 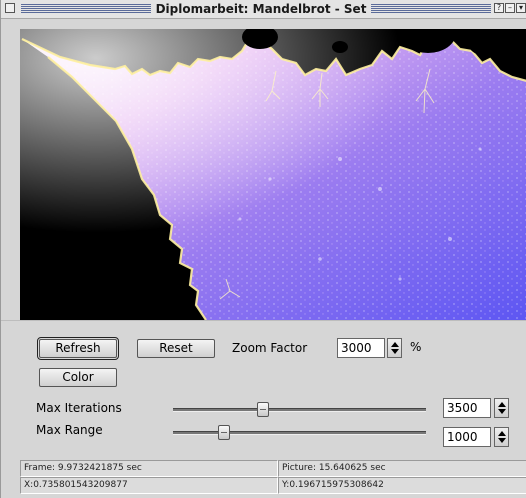 What do you see at coordinates (394, 348) in the screenshot?
I see `zoom-factor-stepper` at bounding box center [394, 348].